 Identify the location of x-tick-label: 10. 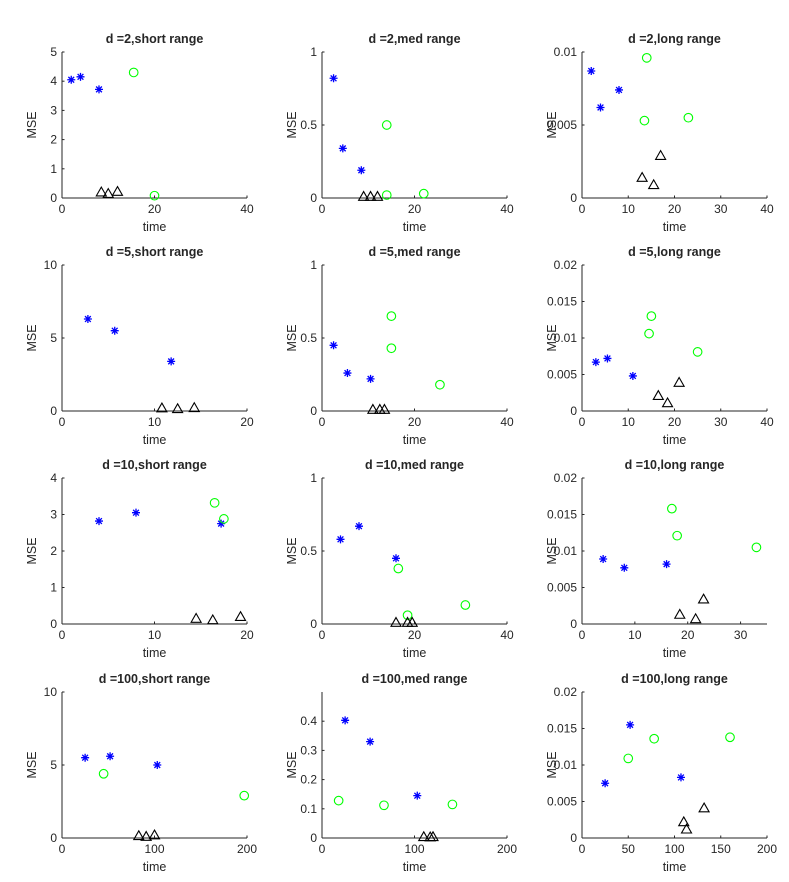
(629, 422).